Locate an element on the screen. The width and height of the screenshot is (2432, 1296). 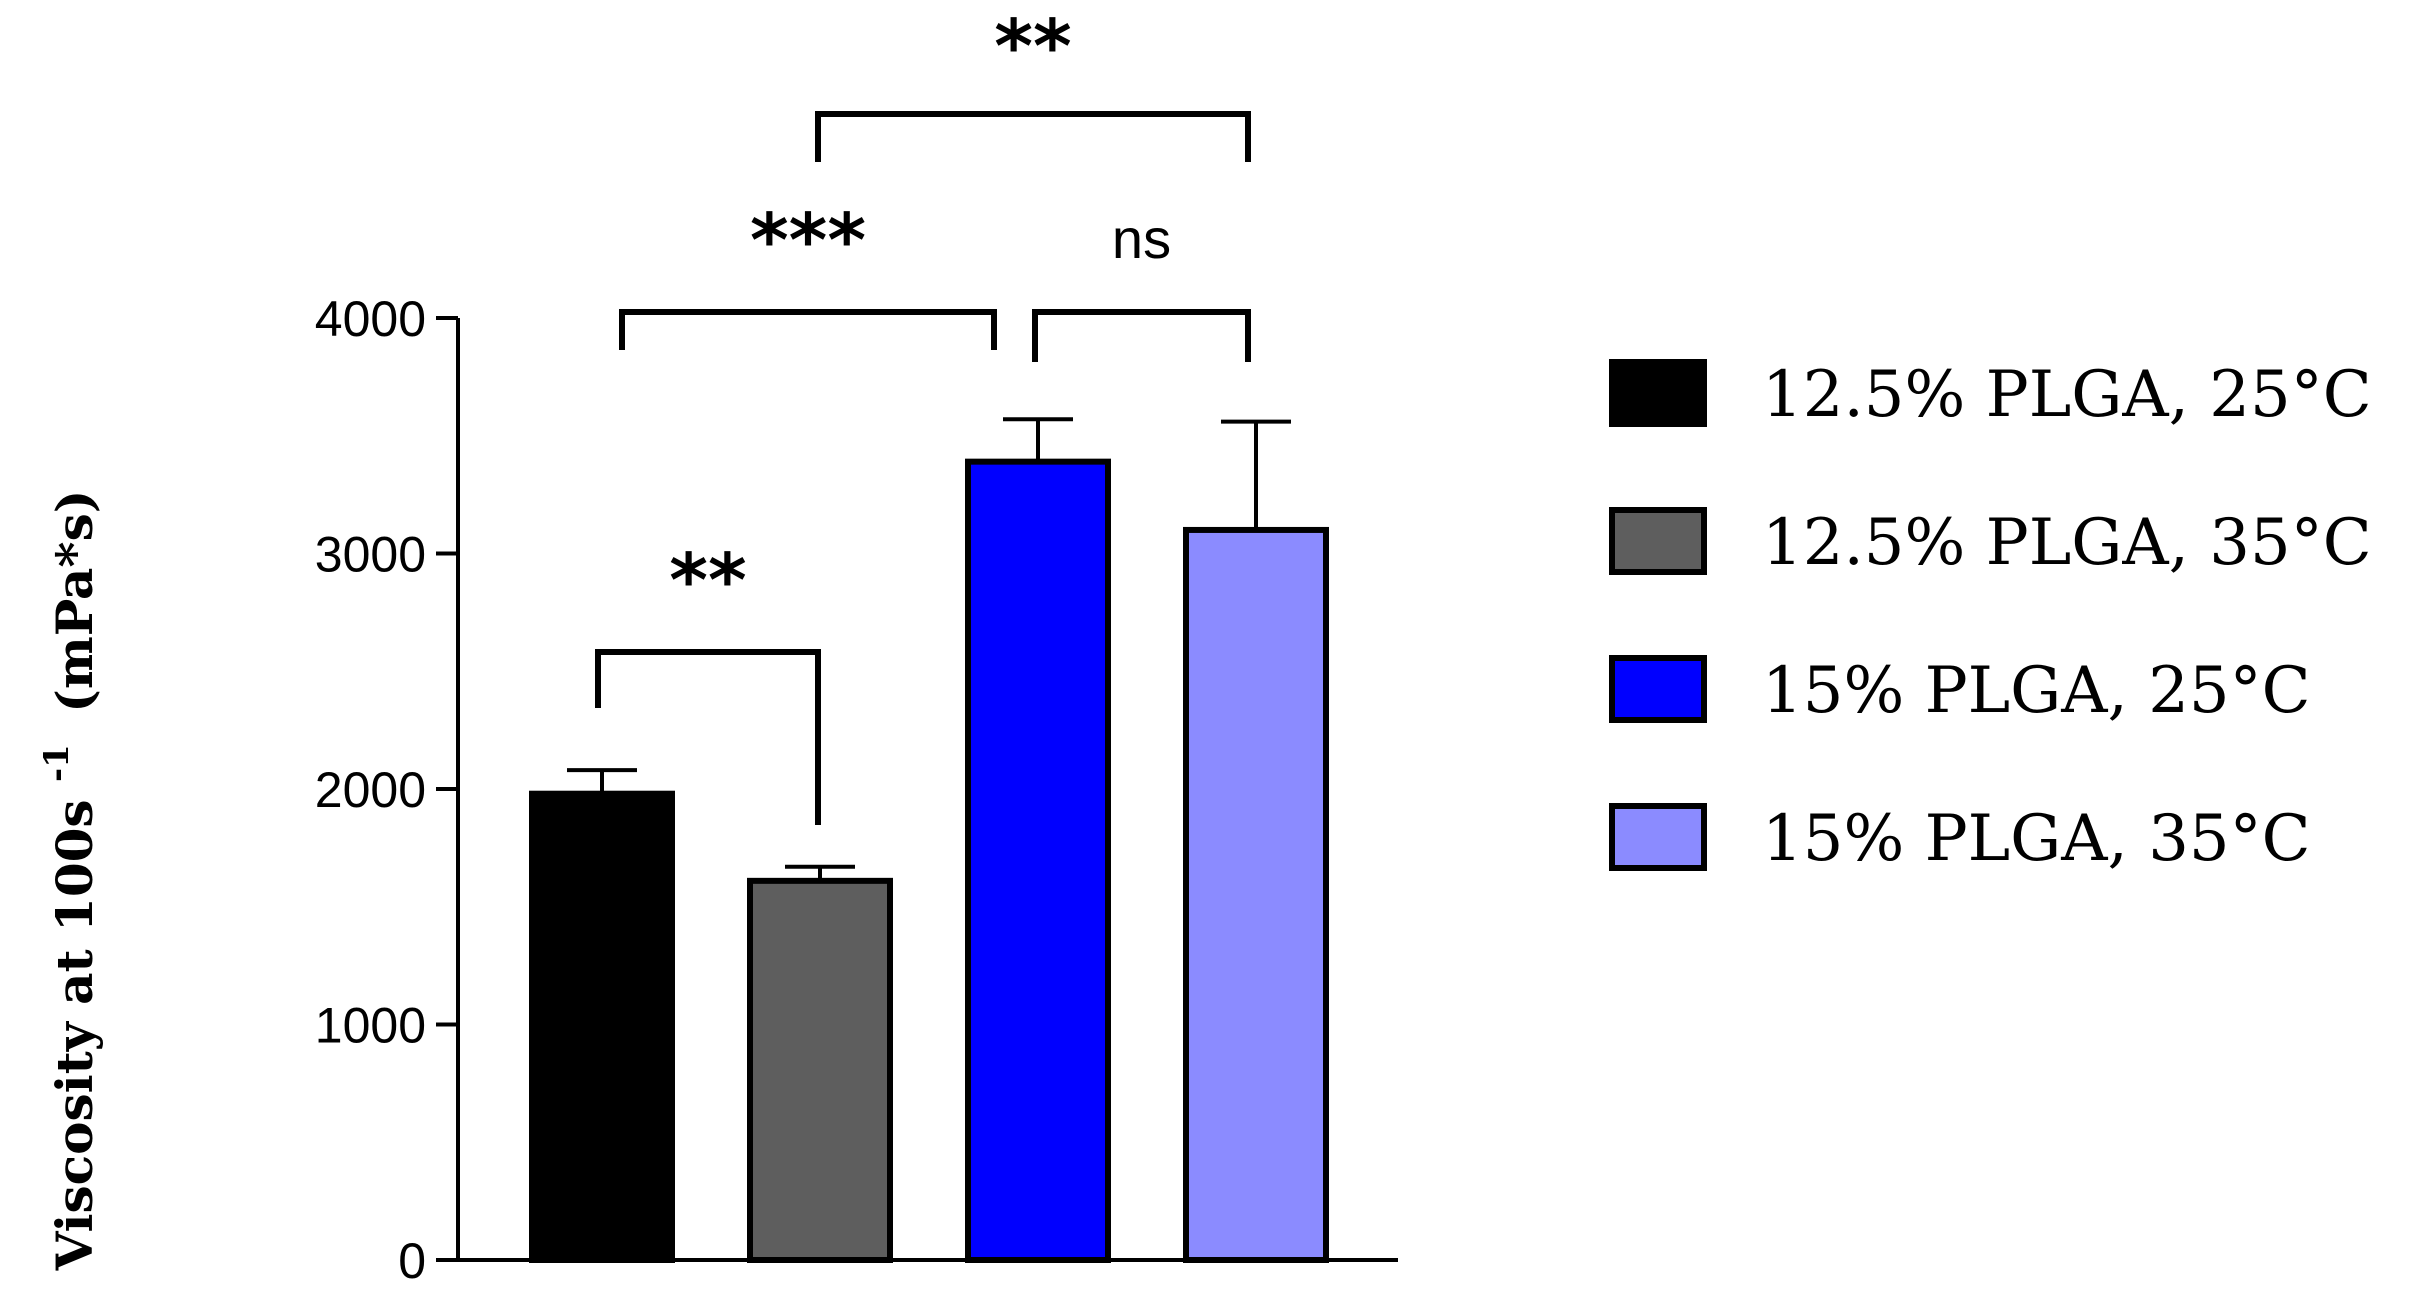
legend-label: 12.5% PLGA, 35°C is located at coordinates (2067, 543).